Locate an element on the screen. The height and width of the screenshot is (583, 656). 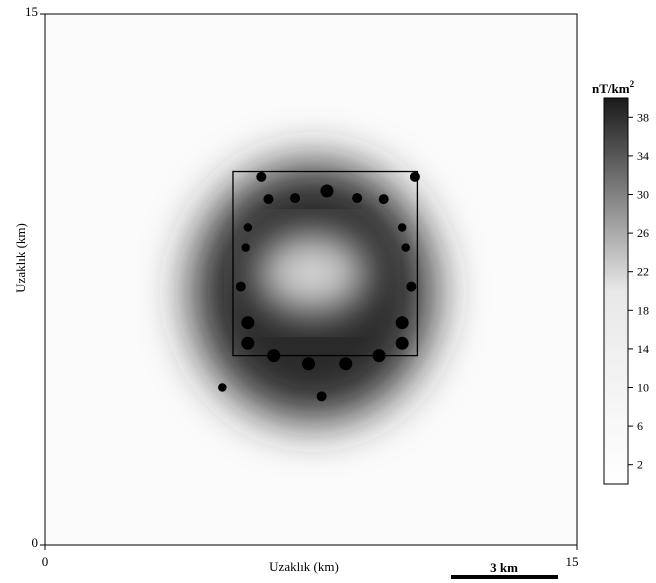
colorbar-tick-label: 26 is located at coordinates (643, 233).